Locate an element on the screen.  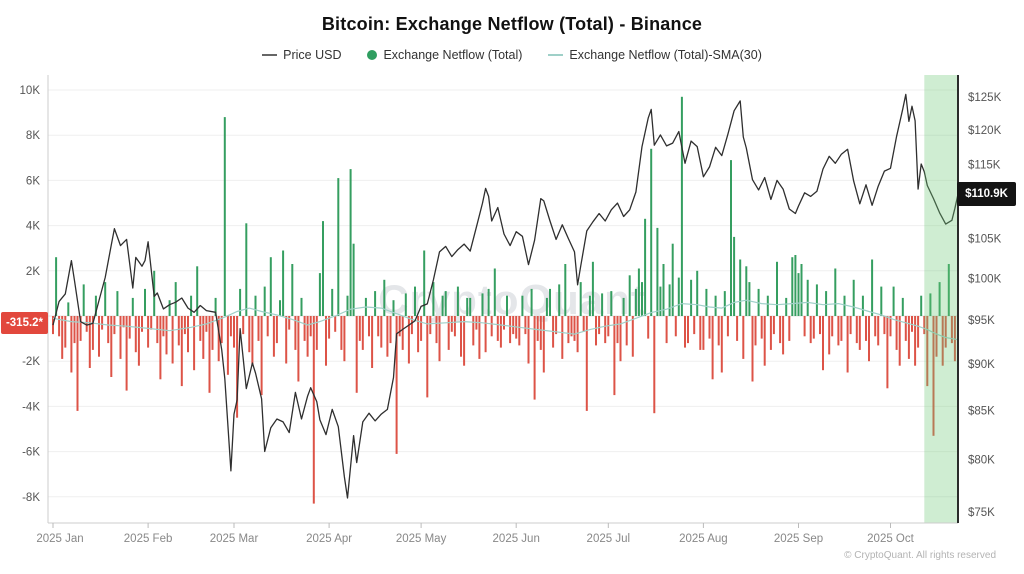
svg-text: $80K is located at coordinates (981, 461).